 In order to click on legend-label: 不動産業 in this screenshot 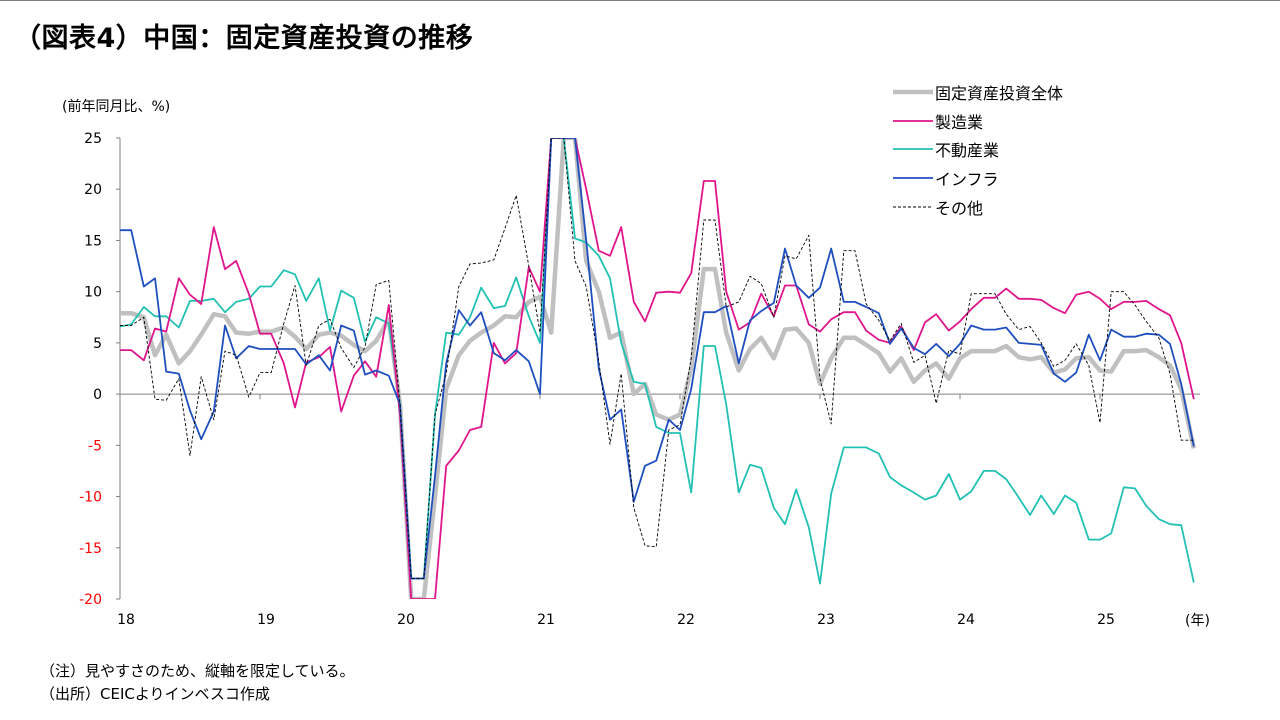, I will do `click(967, 151)`.